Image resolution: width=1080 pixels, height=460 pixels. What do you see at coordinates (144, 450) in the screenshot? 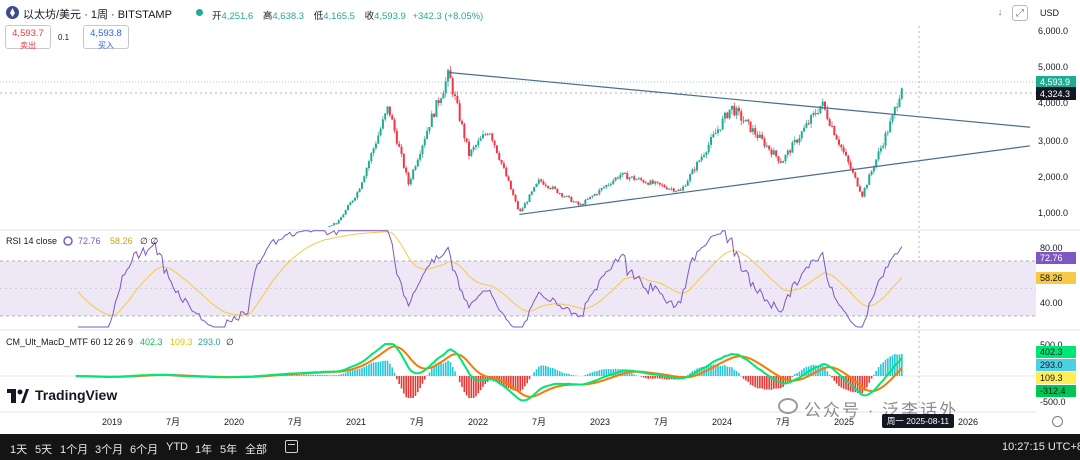
I see `range-6m-button: 6个月` at bounding box center [144, 450].